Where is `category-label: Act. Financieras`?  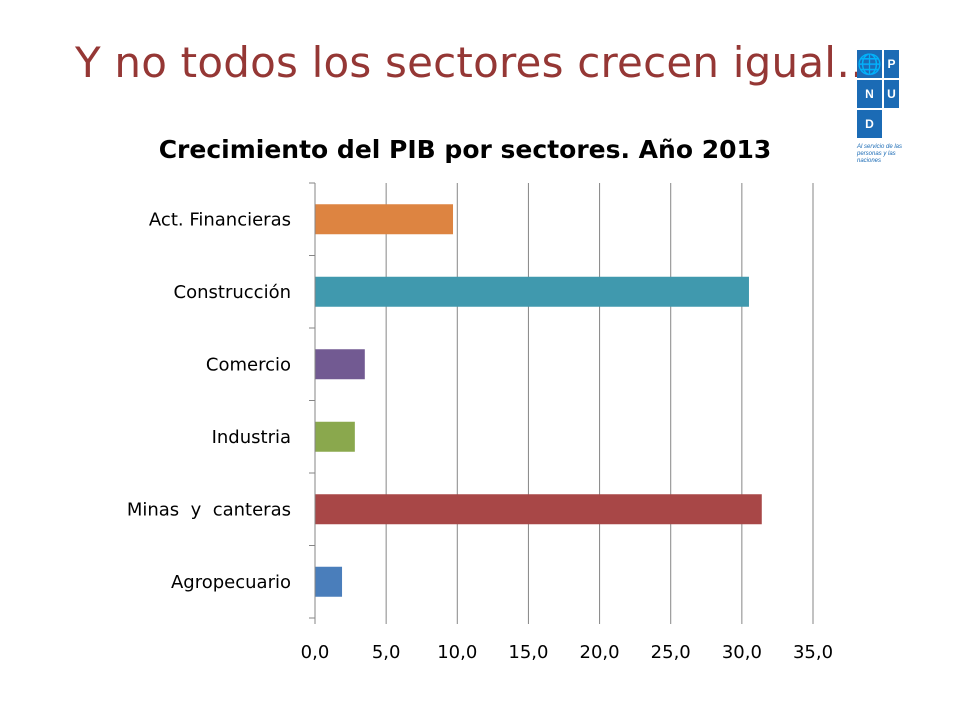 category-label: Act. Financieras is located at coordinates (220, 219).